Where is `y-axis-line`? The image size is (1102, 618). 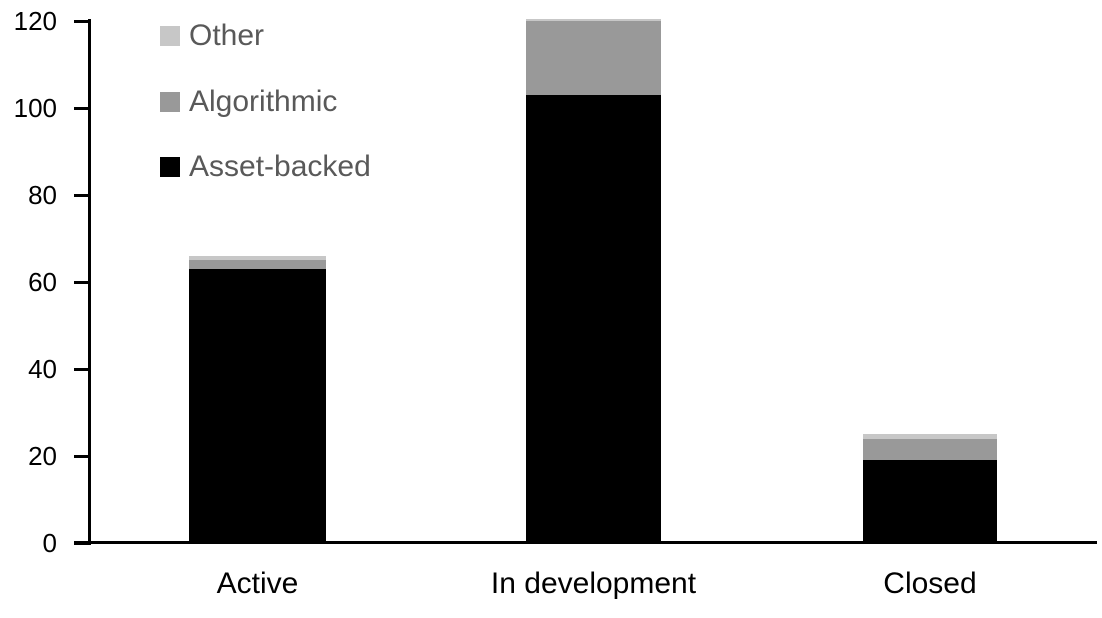
y-axis-line is located at coordinates (89, 282).